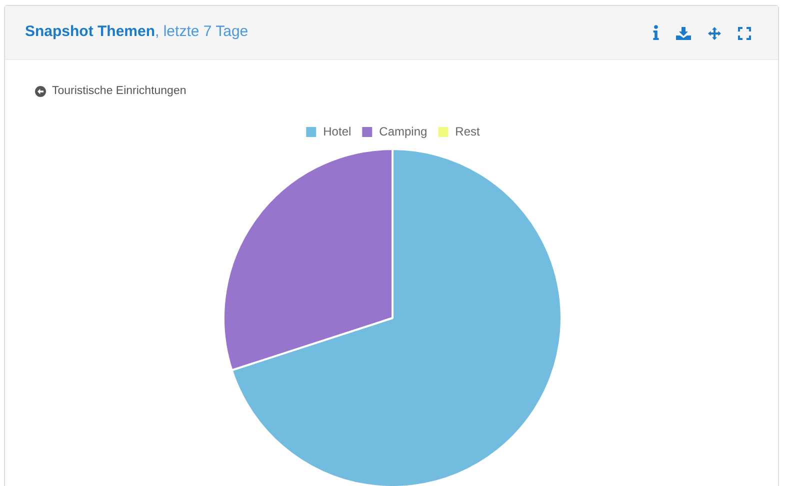 The image size is (785, 486). I want to click on text: Snapshot Themen, so click(90, 31).